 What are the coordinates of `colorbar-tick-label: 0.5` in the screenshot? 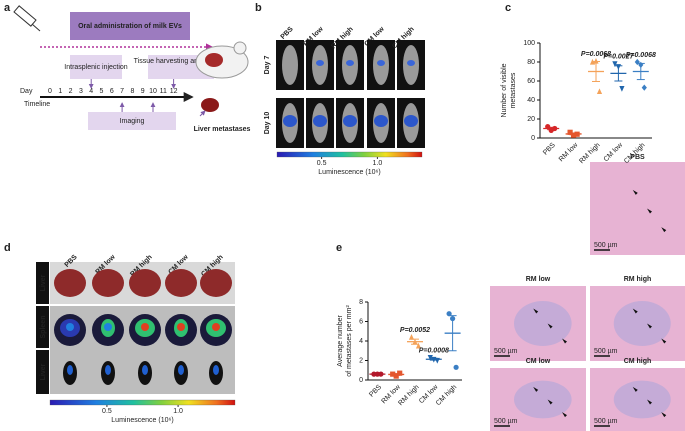 It's located at (322, 163).